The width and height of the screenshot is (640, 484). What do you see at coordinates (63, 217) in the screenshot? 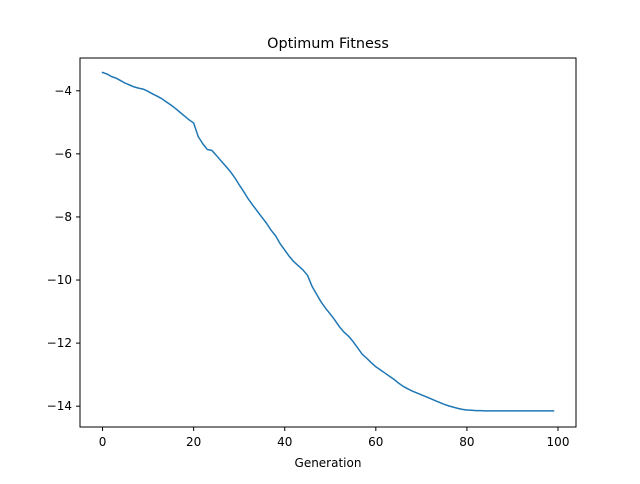
I see `y-tick-label: −8` at bounding box center [63, 217].